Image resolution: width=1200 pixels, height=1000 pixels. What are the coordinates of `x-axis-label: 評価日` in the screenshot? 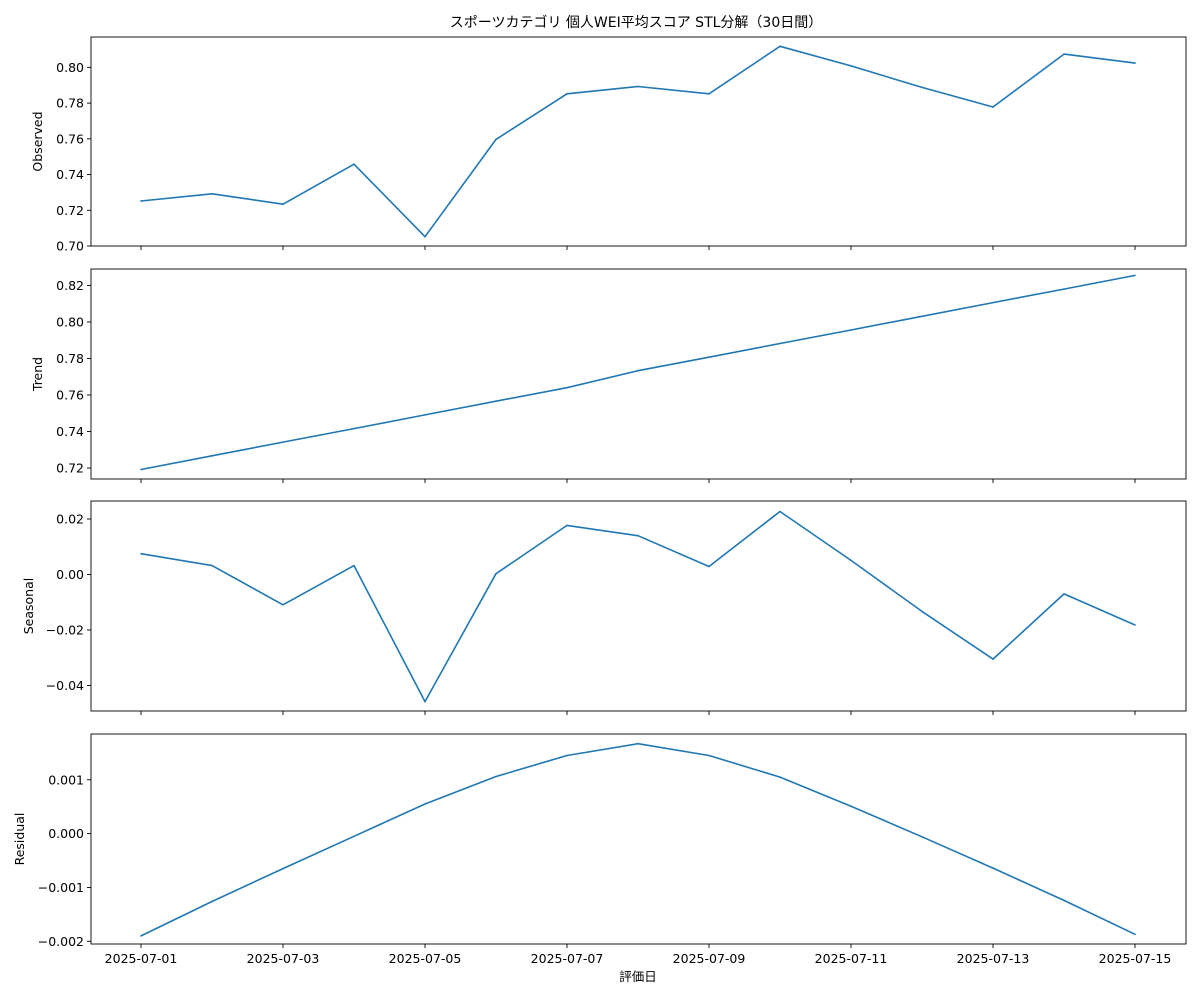 It's located at (638, 976).